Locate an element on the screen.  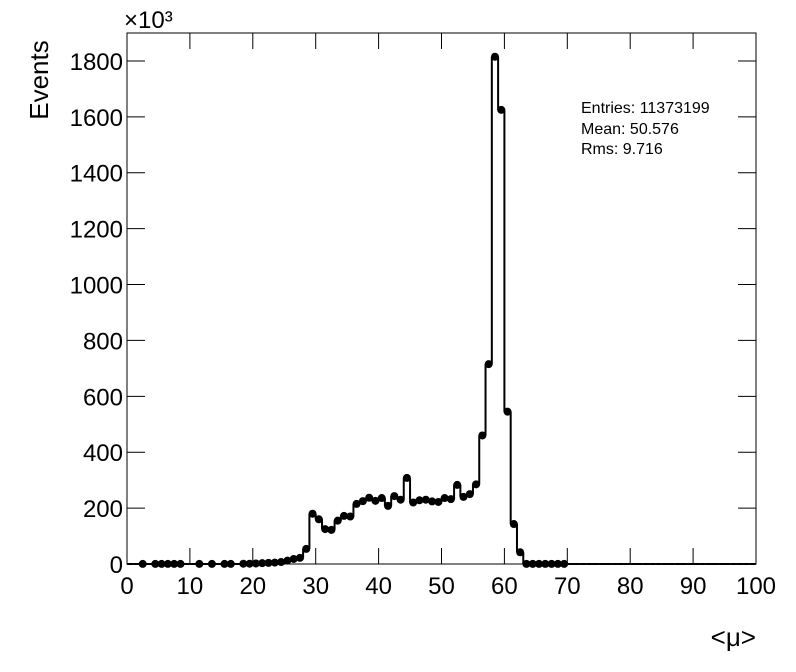
y-tick-label: 400 is located at coordinates (103, 453).